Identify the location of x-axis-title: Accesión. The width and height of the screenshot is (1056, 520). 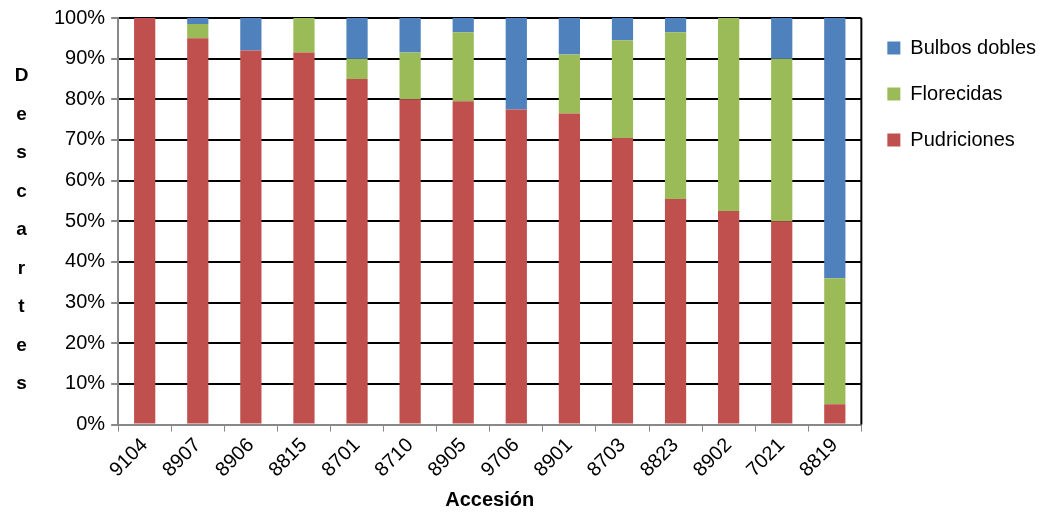
(490, 498).